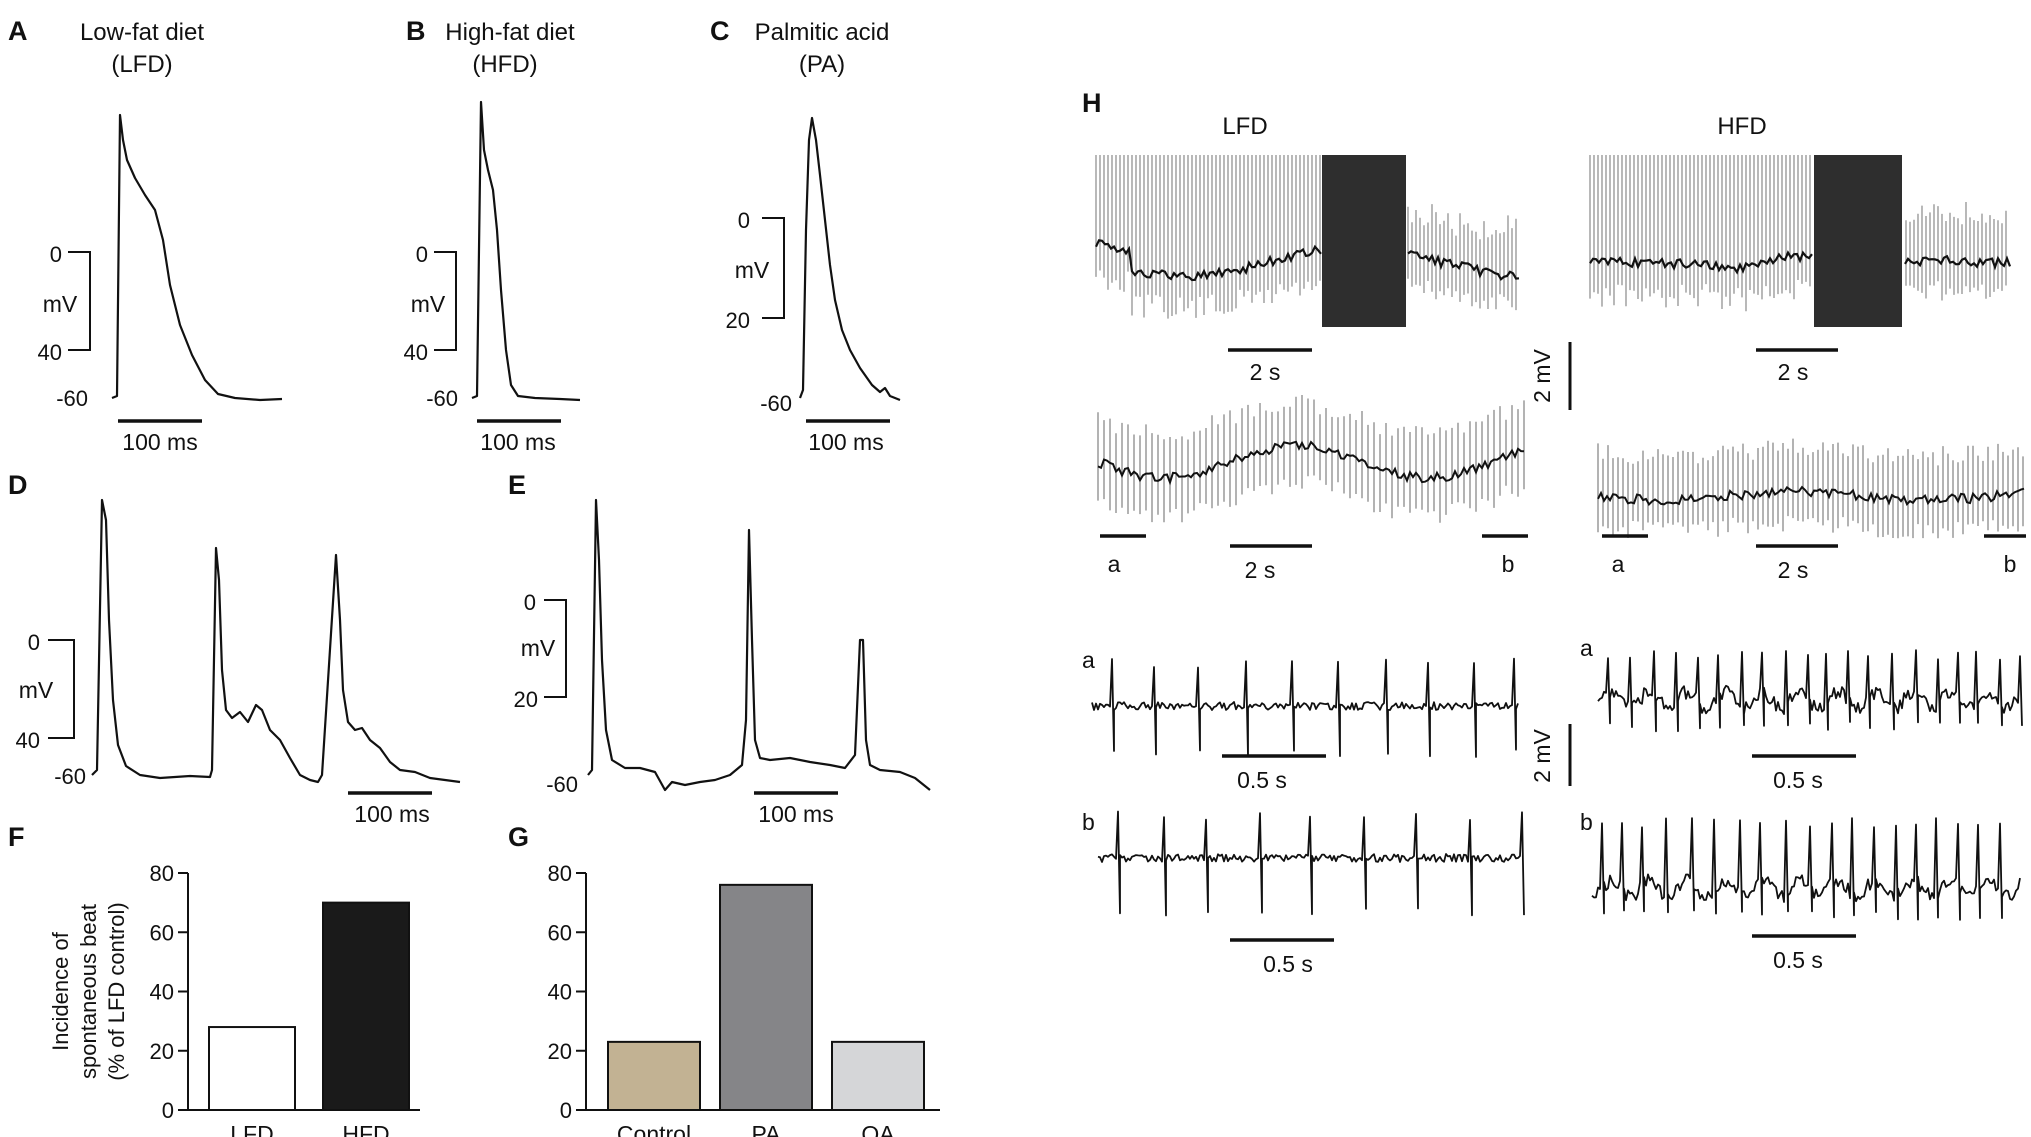 The image size is (2031, 1137). What do you see at coordinates (526, 699) in the screenshot?
I see `panel-e-y-bottom: 20` at bounding box center [526, 699].